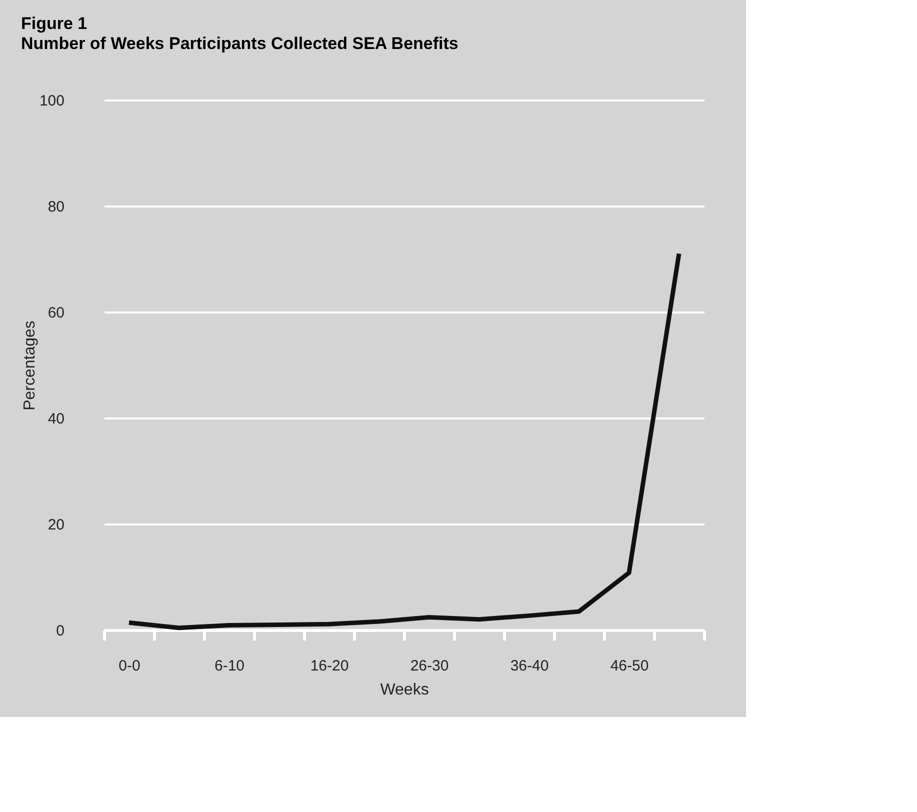  What do you see at coordinates (56, 207) in the screenshot?
I see `y-tick-label: 80` at bounding box center [56, 207].